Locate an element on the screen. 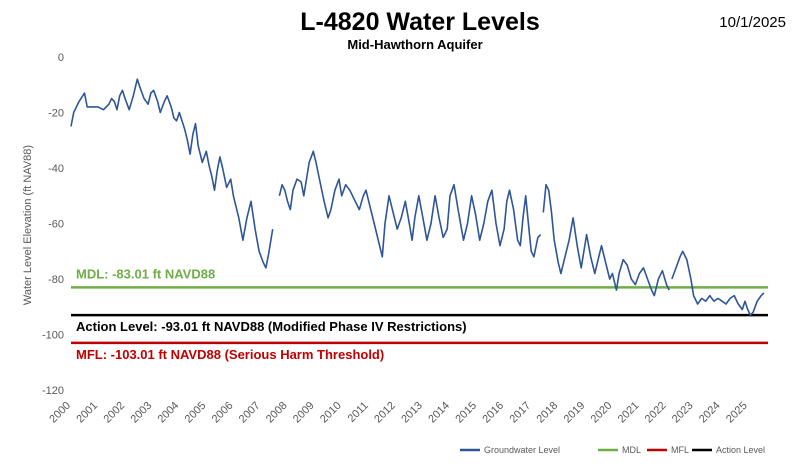 The width and height of the screenshot is (811, 465). y-axis-ticks: 0 -20 -40 -60 -80 -100 -120 is located at coordinates (53, 224).